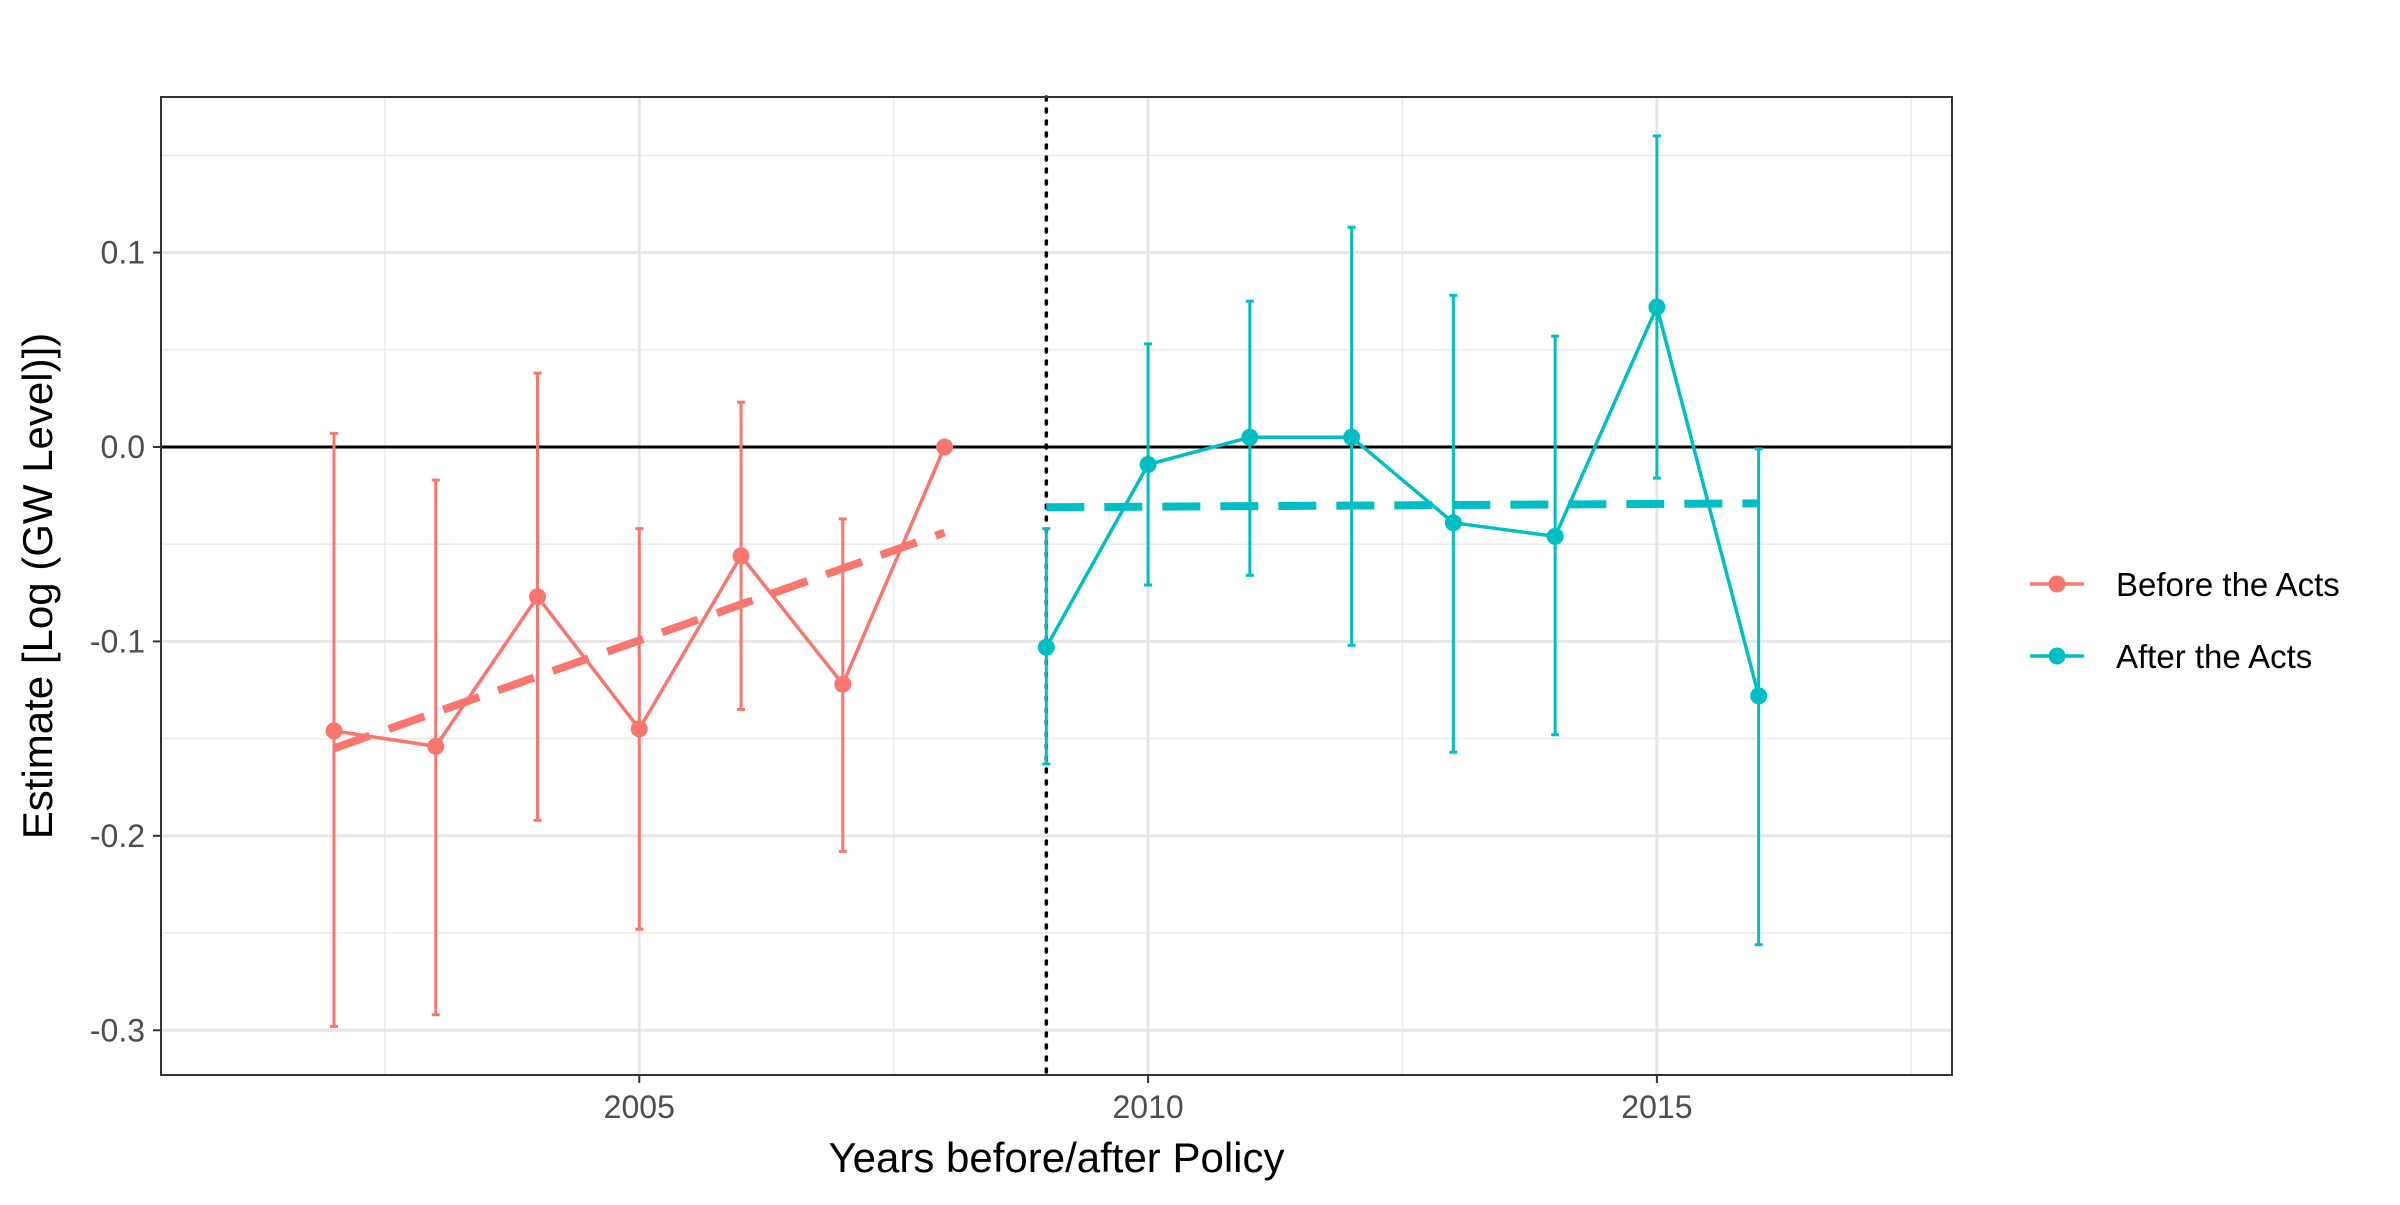 This screenshot has height=1205, width=2400. I want to click on y-axis-title: Estimate [Log (GW Level)]), so click(37, 586).